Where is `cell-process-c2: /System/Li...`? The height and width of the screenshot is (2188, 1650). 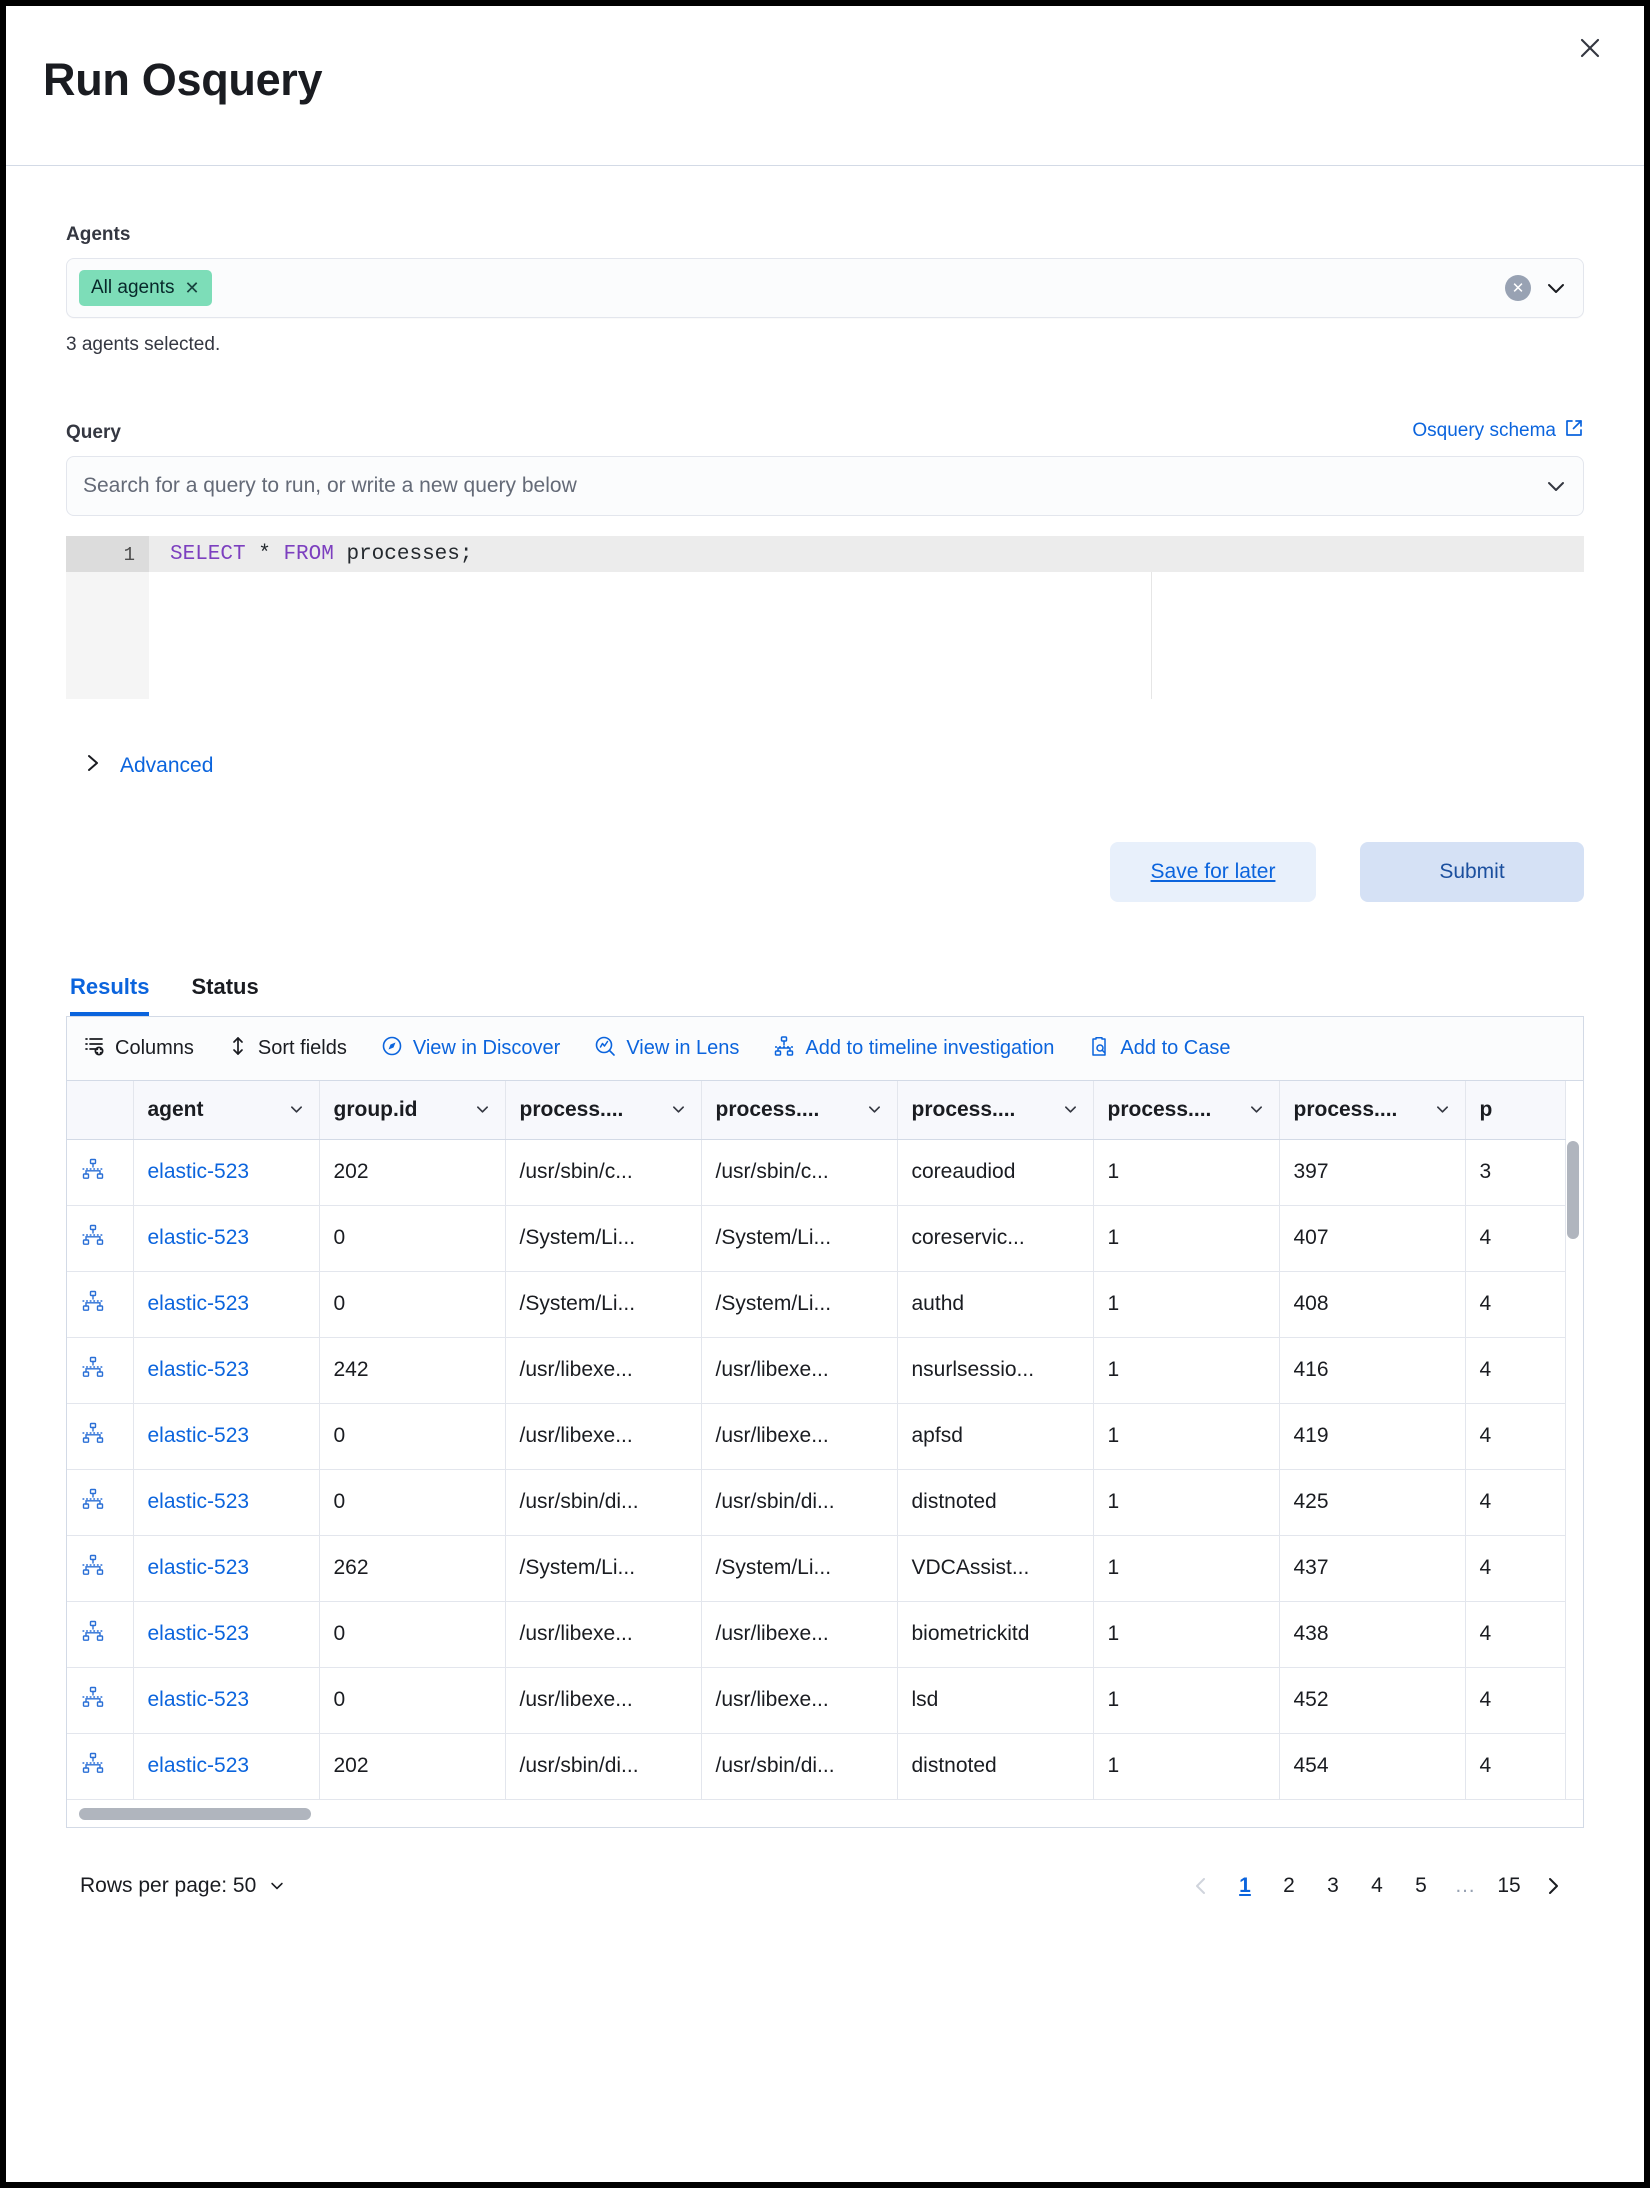
cell-process-c2: /System/Li... is located at coordinates (799, 1238).